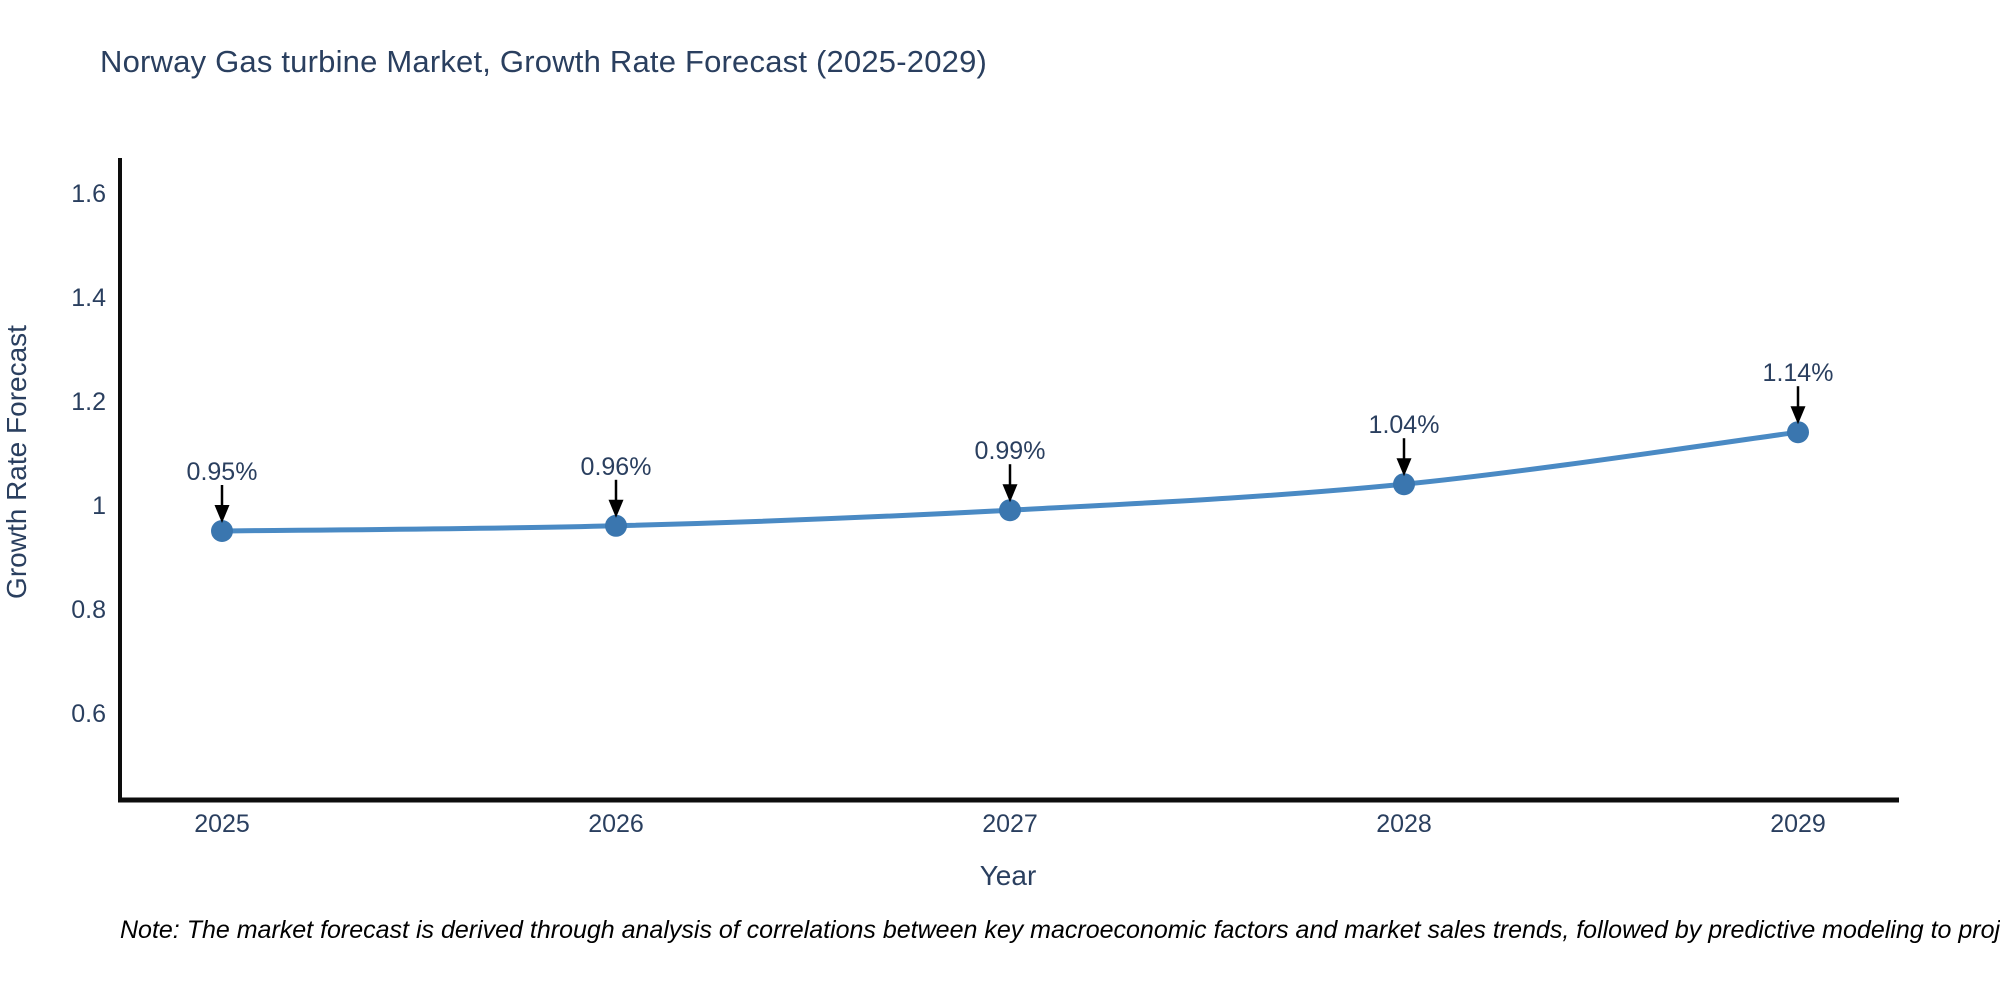 This screenshot has width=2000, height=1000. I want to click on x-tick-label: 2029, so click(1798, 824).